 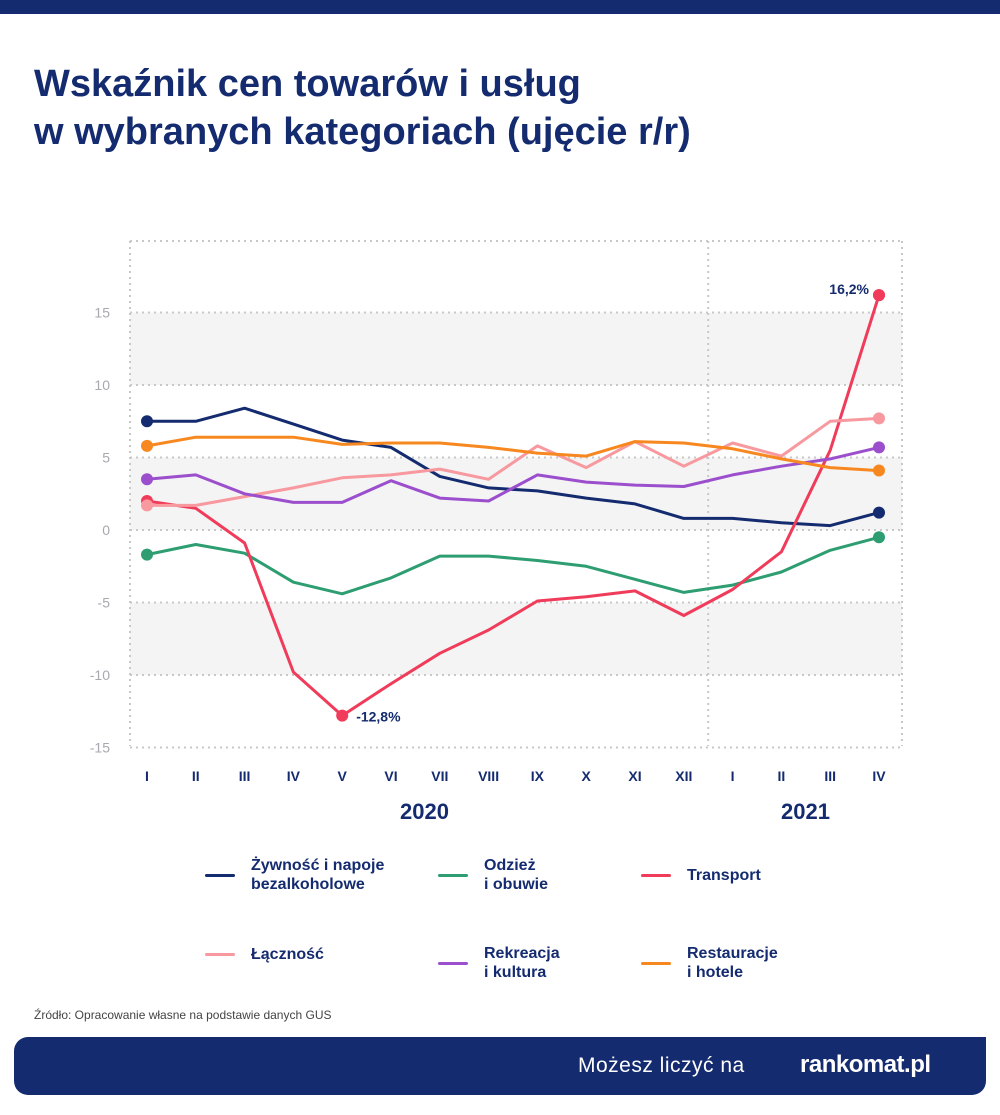 I want to click on year-label-2020: 2020, so click(x=424, y=811).